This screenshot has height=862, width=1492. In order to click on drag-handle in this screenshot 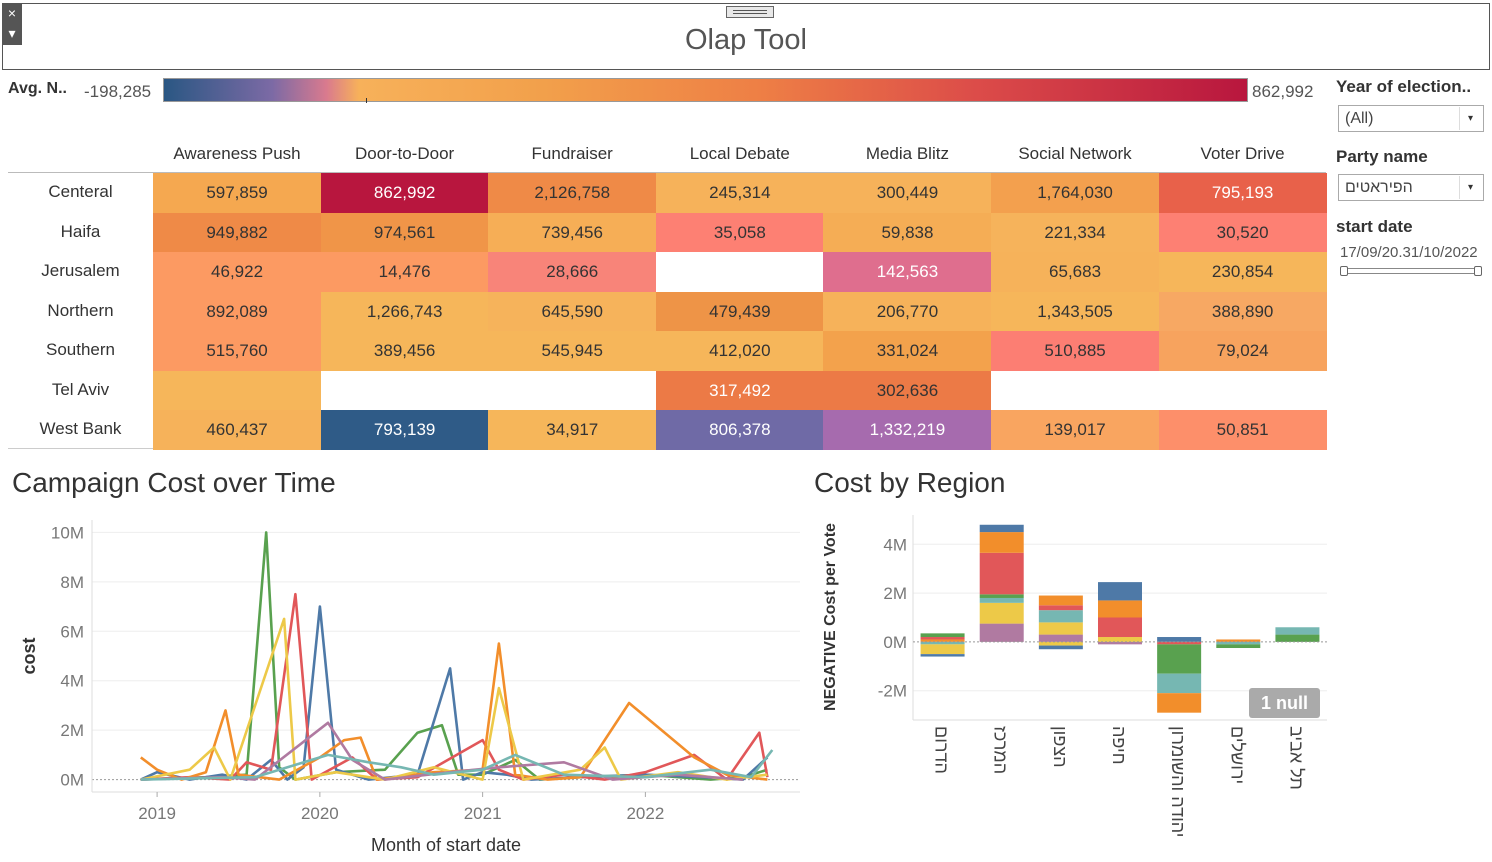, I will do `click(750, 12)`.